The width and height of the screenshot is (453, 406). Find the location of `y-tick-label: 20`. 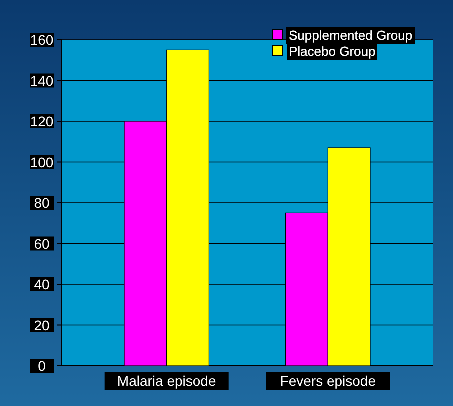

y-tick-label: 20 is located at coordinates (42, 325).